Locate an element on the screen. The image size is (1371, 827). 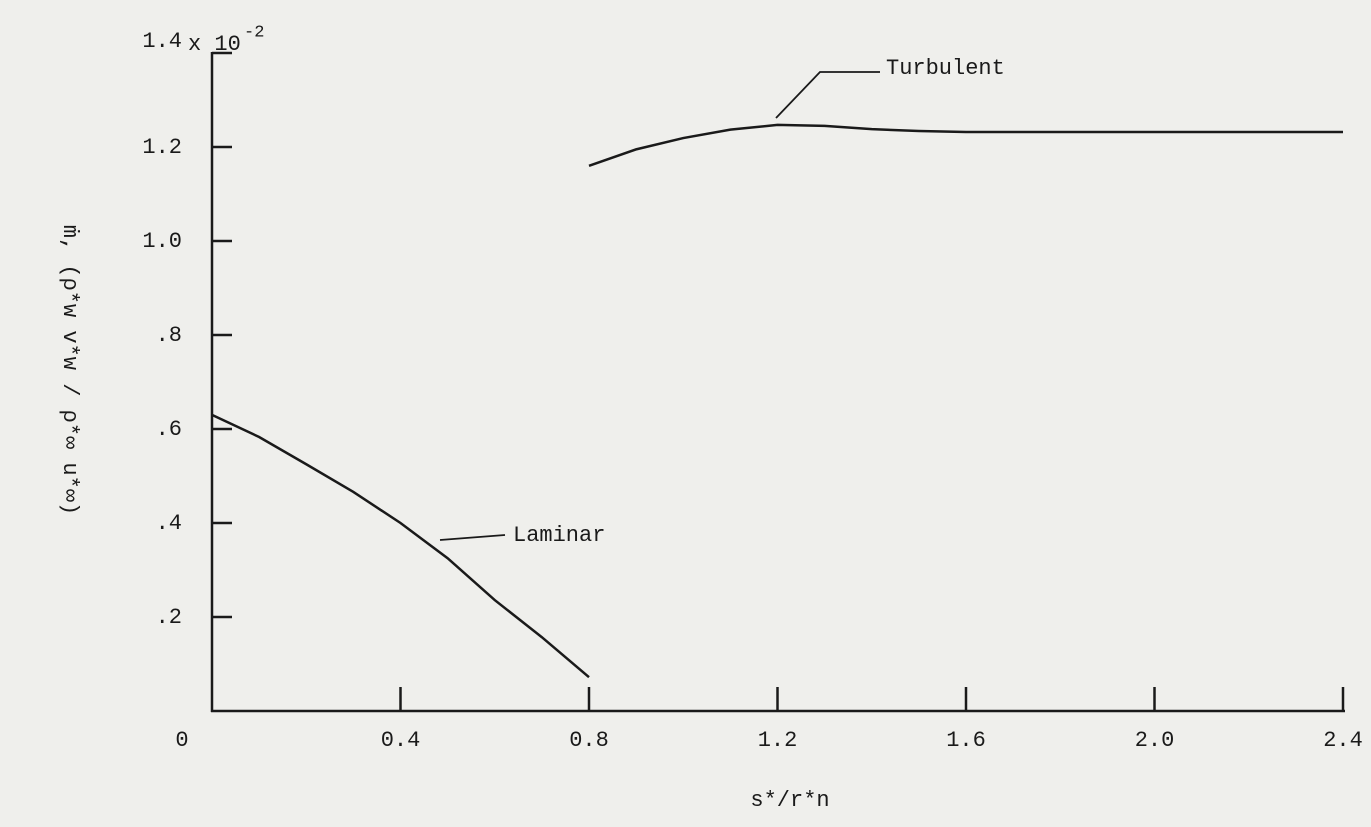
y-tick-label: .6 is located at coordinates (169, 429).